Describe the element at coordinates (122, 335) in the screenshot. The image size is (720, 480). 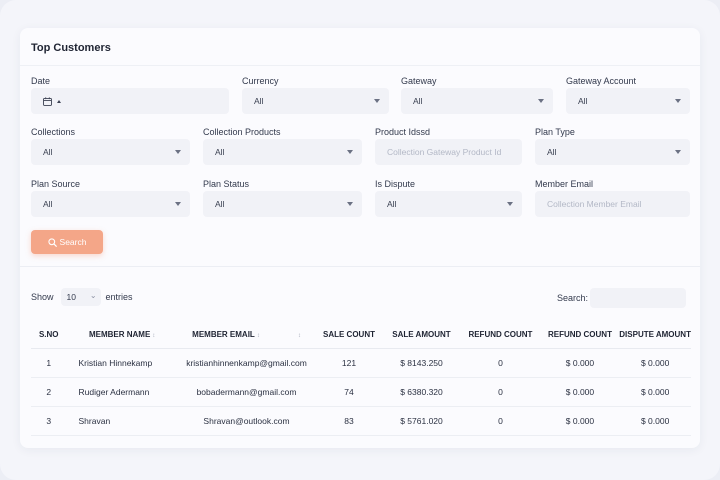
I see `col-member-name: MEMBER NAME ↕` at that location.